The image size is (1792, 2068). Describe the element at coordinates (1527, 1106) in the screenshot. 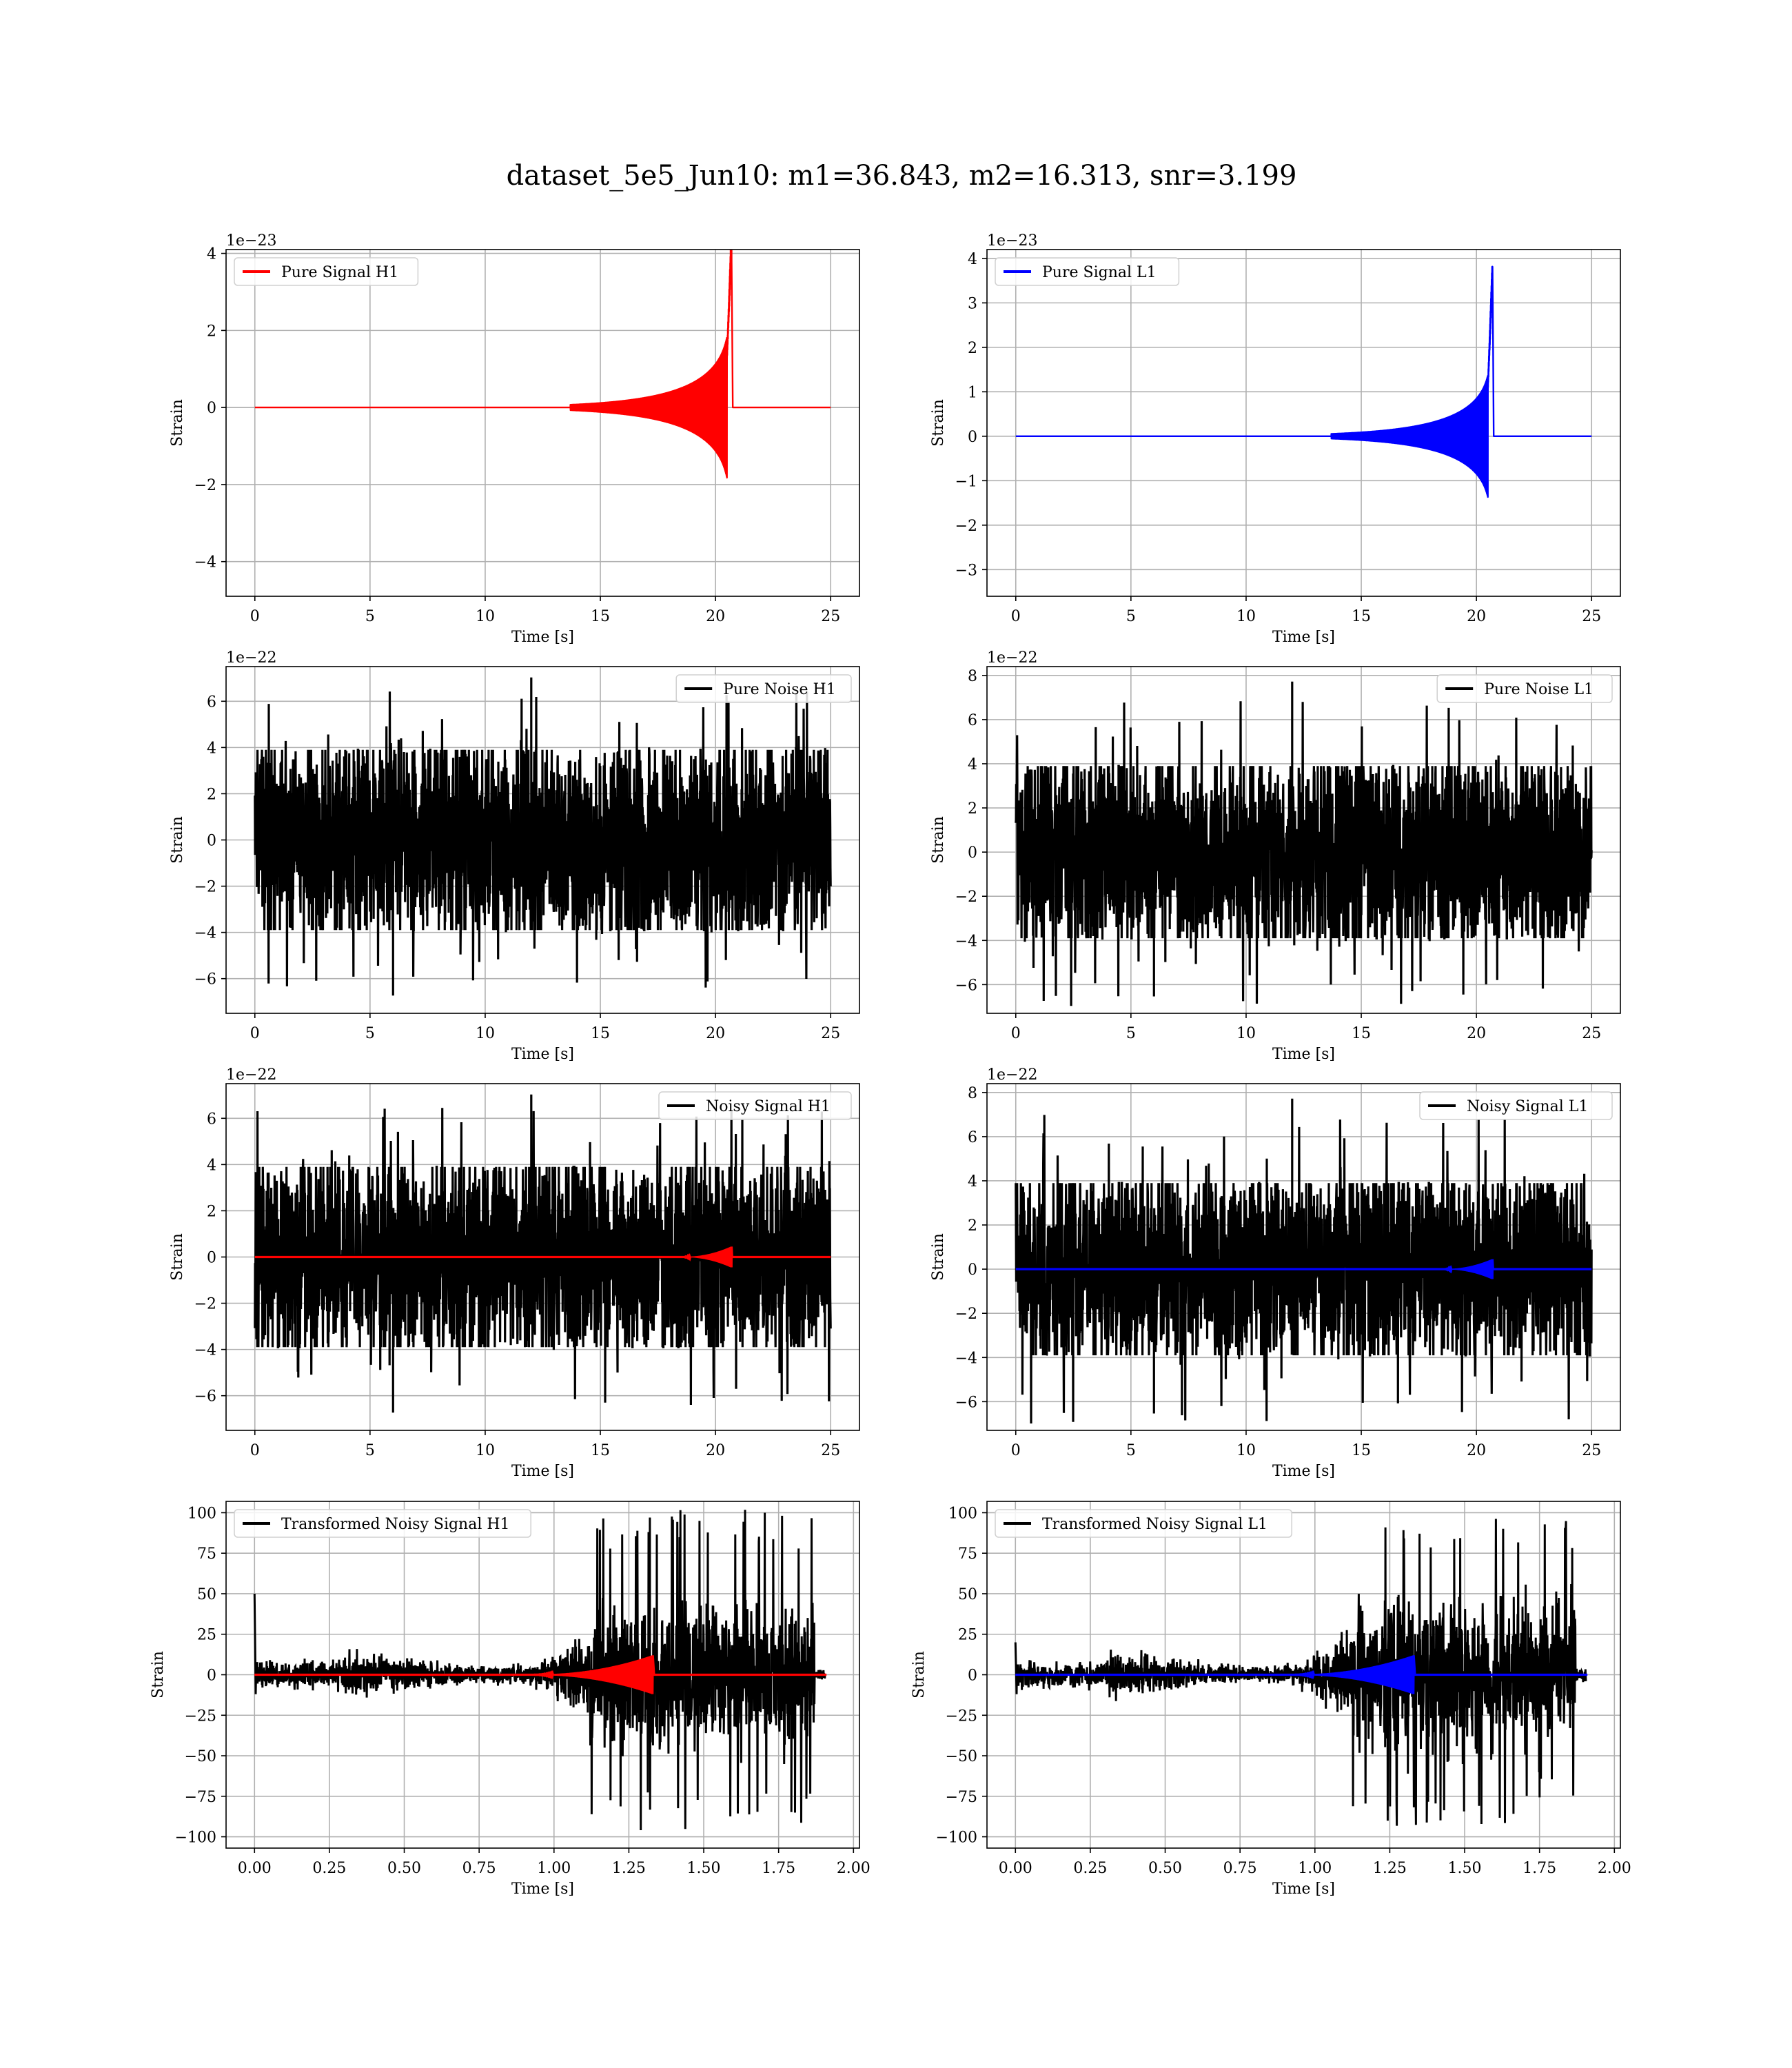

I see `legend-label: Noisy Signal L1` at that location.